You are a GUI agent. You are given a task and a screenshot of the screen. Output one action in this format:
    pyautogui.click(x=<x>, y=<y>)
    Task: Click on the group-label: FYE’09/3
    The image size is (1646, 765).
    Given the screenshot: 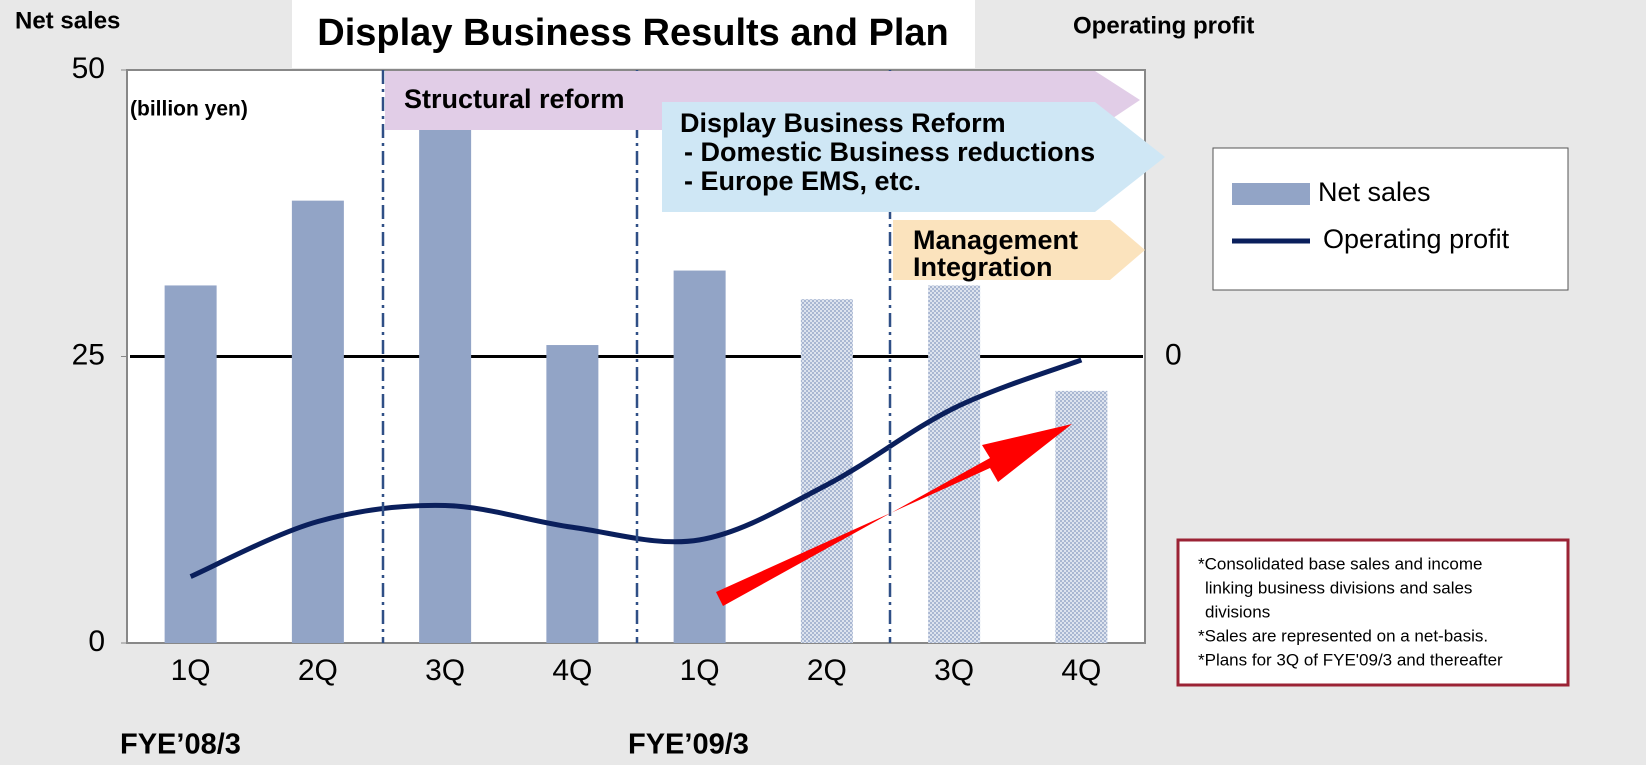 What is the action you would take?
    pyautogui.click(x=688, y=745)
    